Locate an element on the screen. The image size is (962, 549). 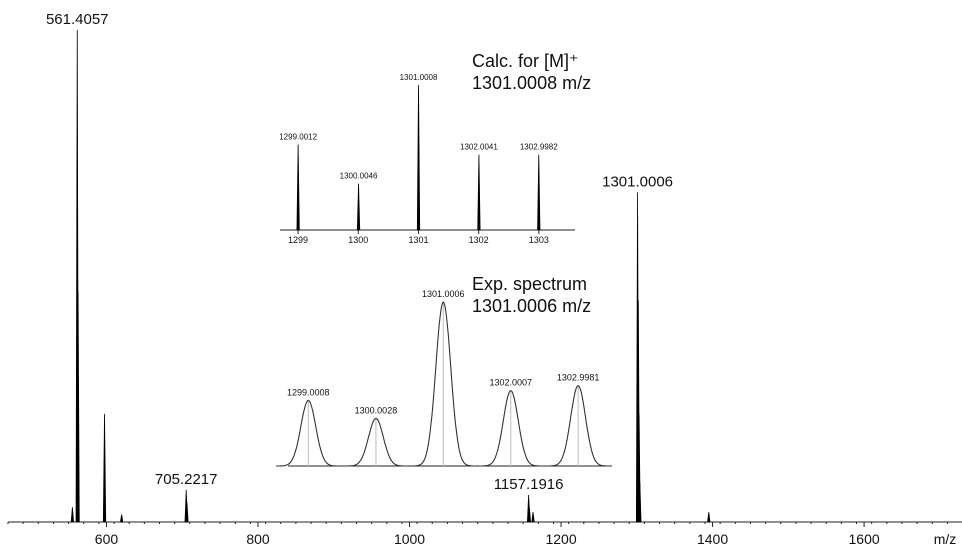
peak-label: 705.2217 is located at coordinates (186, 479).